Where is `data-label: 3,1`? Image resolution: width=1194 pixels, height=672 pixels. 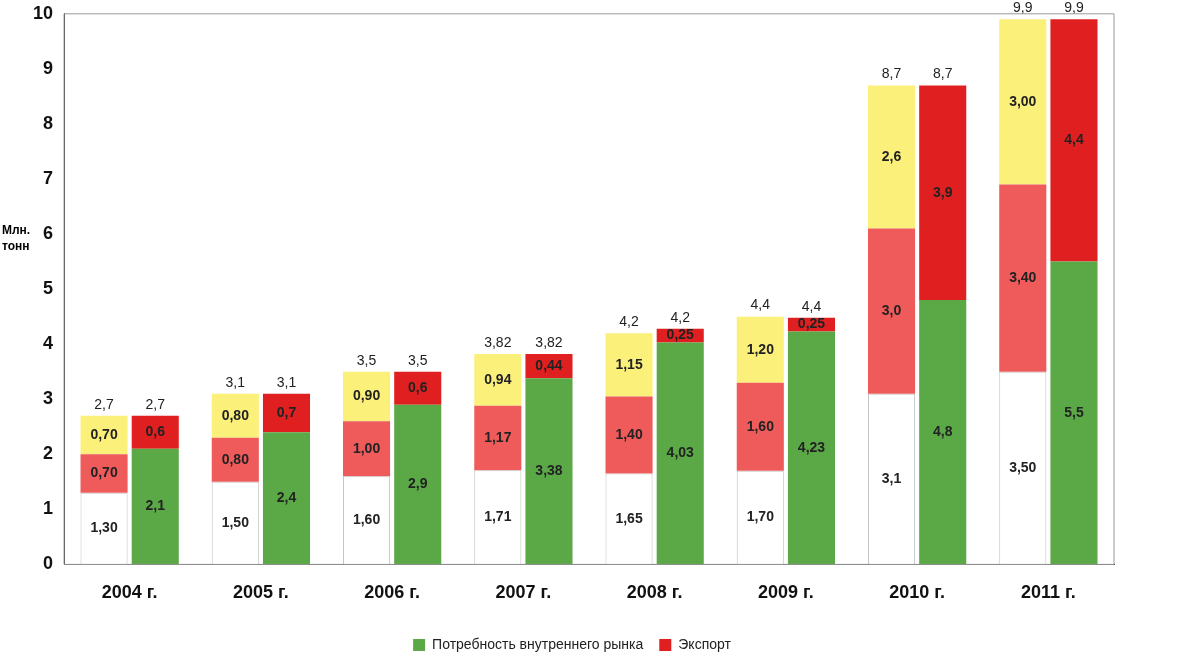
data-label: 3,1 is located at coordinates (891, 477).